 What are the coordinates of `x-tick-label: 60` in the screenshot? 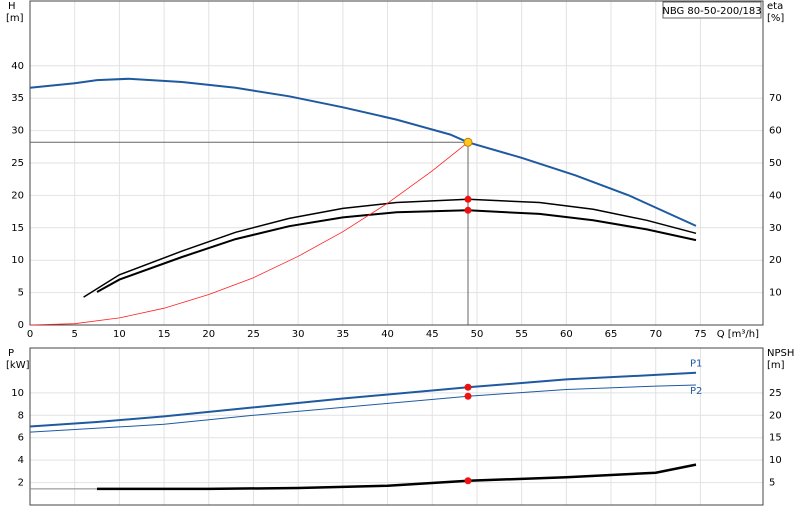 It's located at (566, 334).